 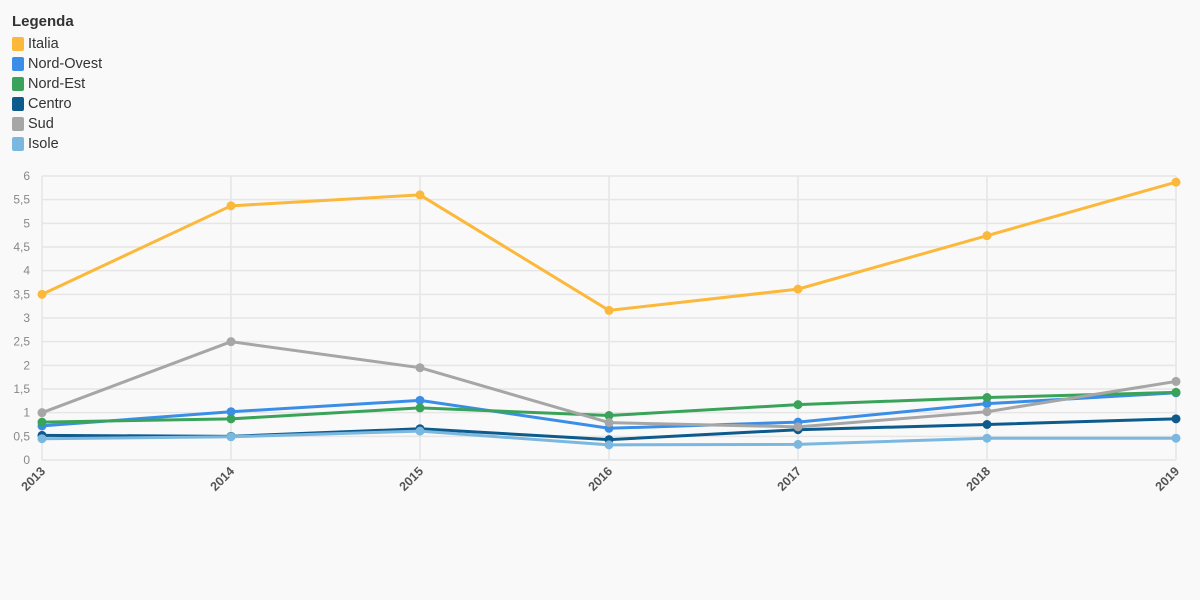 I want to click on x-tick-label: 2018, so click(x=979, y=479).